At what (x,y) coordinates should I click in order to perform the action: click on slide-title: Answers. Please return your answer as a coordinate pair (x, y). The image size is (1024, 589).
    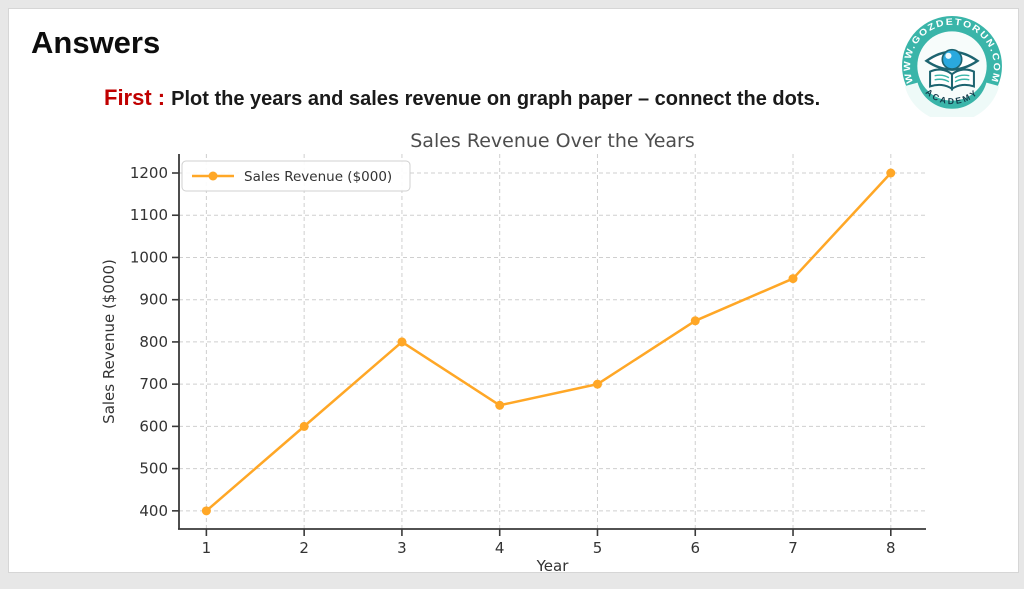
    Looking at the image, I should click on (96, 42).